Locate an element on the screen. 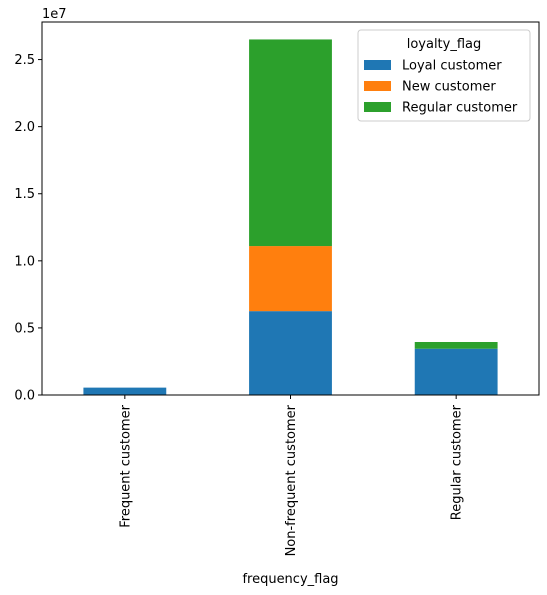  x-tick-label: Regular customer is located at coordinates (457, 462).